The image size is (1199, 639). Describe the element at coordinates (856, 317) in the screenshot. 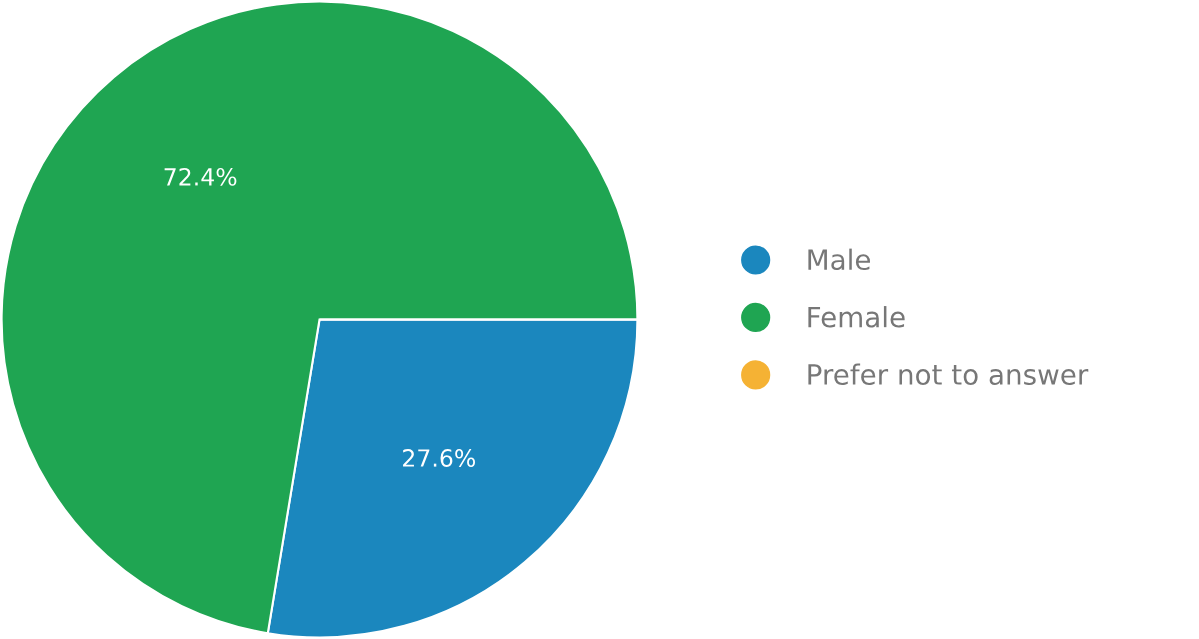

I see `legend-label: Female` at that location.